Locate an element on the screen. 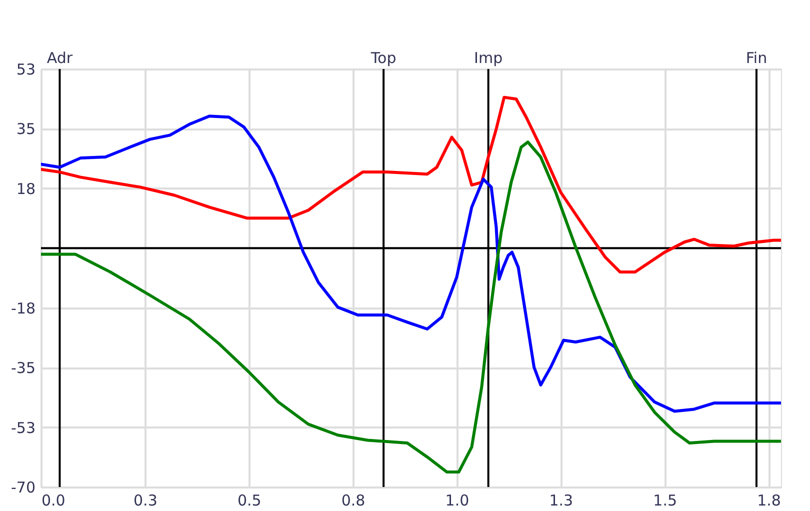 This screenshot has width=810, height=511. ref-line-label: Adr is located at coordinates (60, 58).